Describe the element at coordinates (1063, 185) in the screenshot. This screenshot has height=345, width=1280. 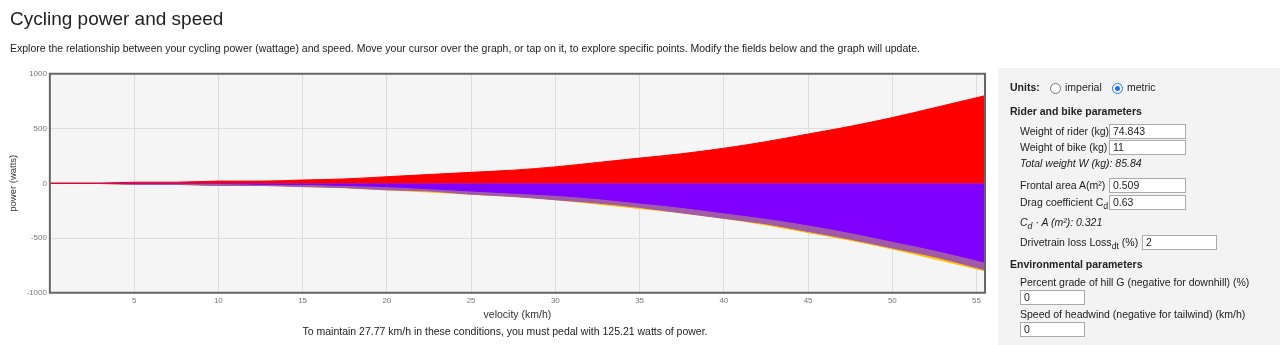
I see `text: Frontal area A(m²)` at that location.